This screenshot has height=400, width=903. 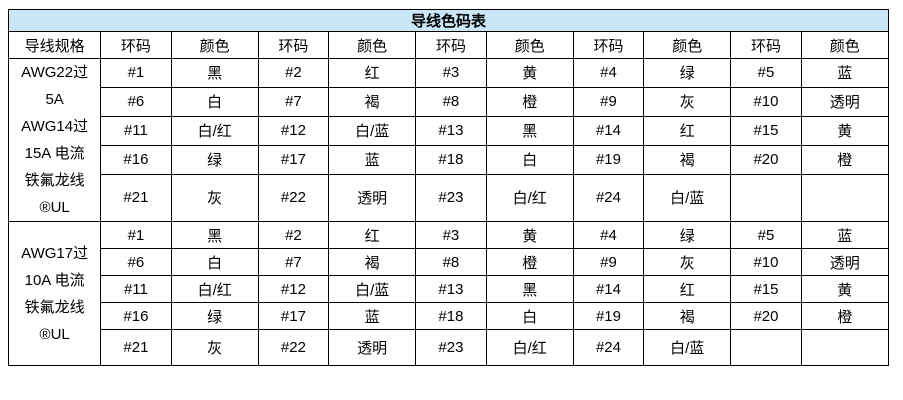 I want to click on ring-code-cell: #7, so click(x=293, y=262).